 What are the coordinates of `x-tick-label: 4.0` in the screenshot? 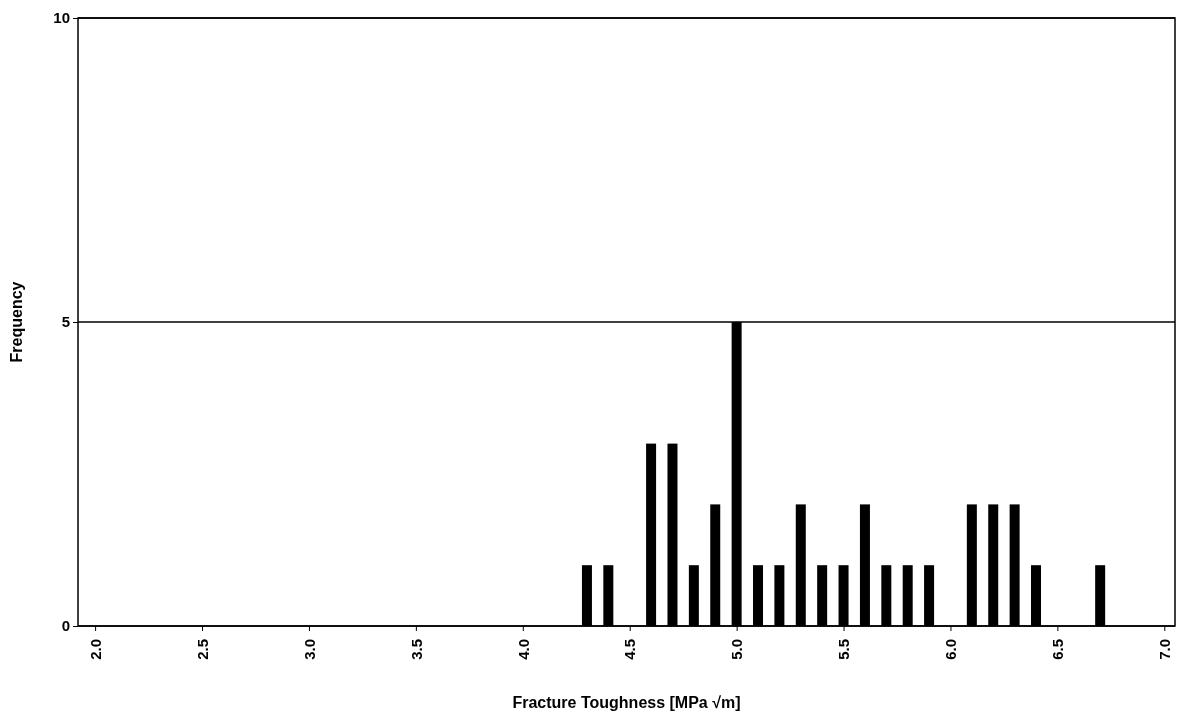 It's located at (523, 649).